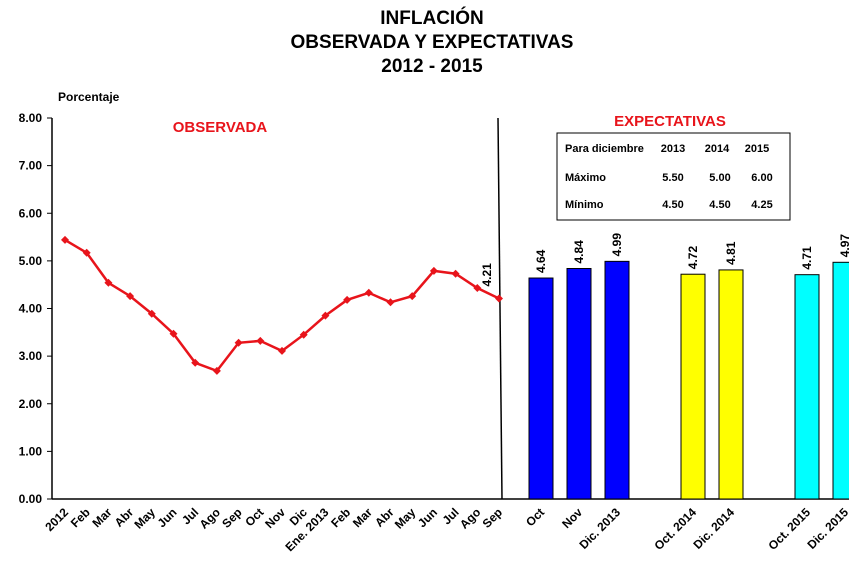 The width and height of the screenshot is (849, 571). What do you see at coordinates (89, 97) in the screenshot?
I see `y-axis-label: Porcentaje` at bounding box center [89, 97].